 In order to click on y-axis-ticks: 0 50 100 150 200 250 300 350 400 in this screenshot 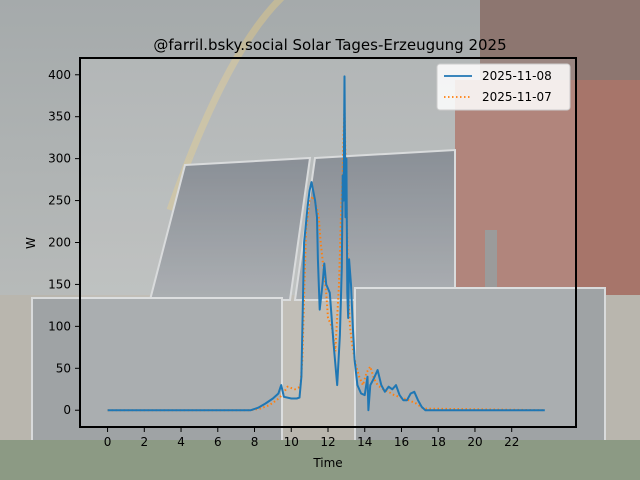, I will do `click(64, 242)`.